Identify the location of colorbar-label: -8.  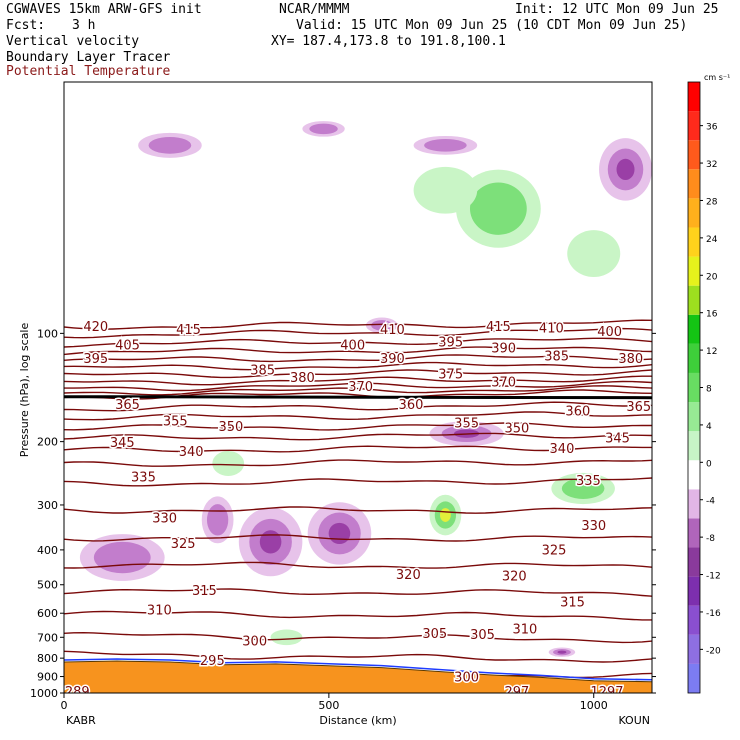
(710, 539).